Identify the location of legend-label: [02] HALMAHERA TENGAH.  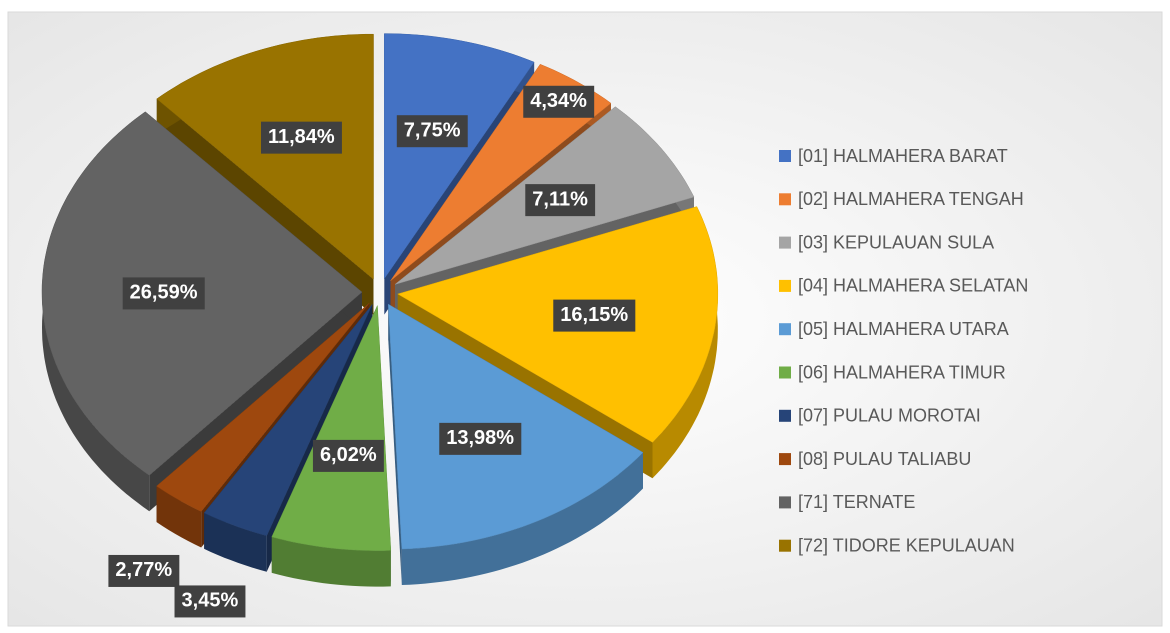
(911, 199).